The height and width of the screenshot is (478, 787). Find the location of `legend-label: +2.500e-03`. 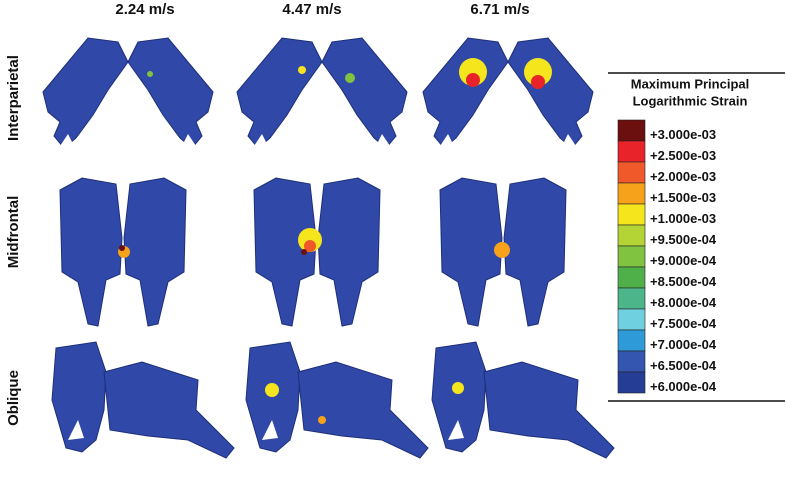

legend-label: +2.500e-03 is located at coordinates (683, 155).